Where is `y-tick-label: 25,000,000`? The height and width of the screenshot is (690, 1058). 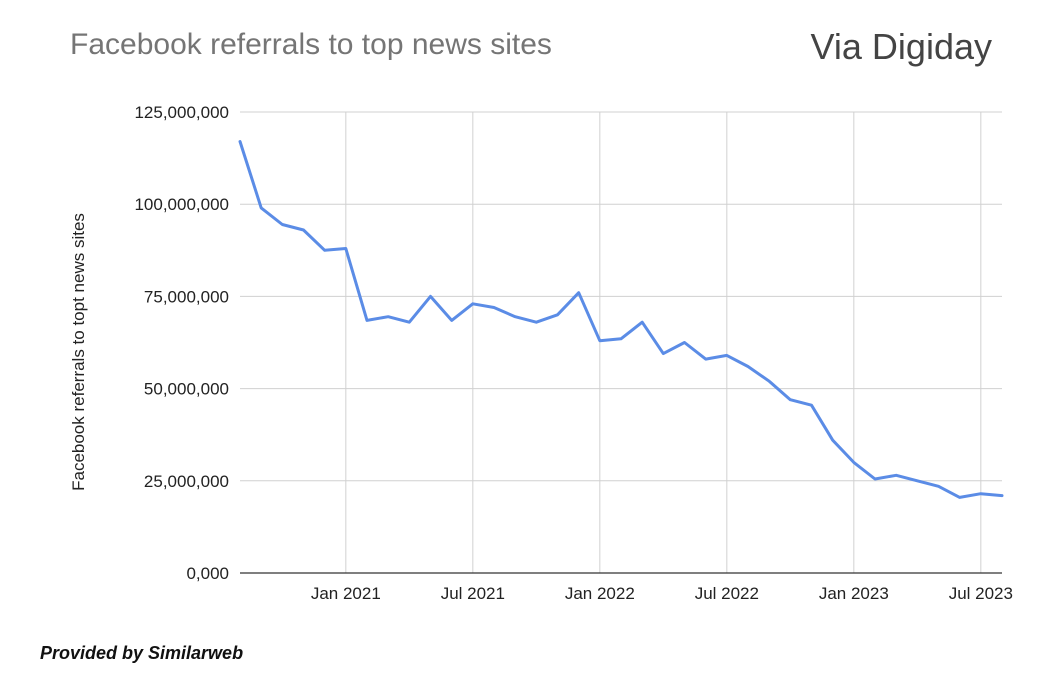
y-tick-label: 25,000,000 is located at coordinates (186, 481).